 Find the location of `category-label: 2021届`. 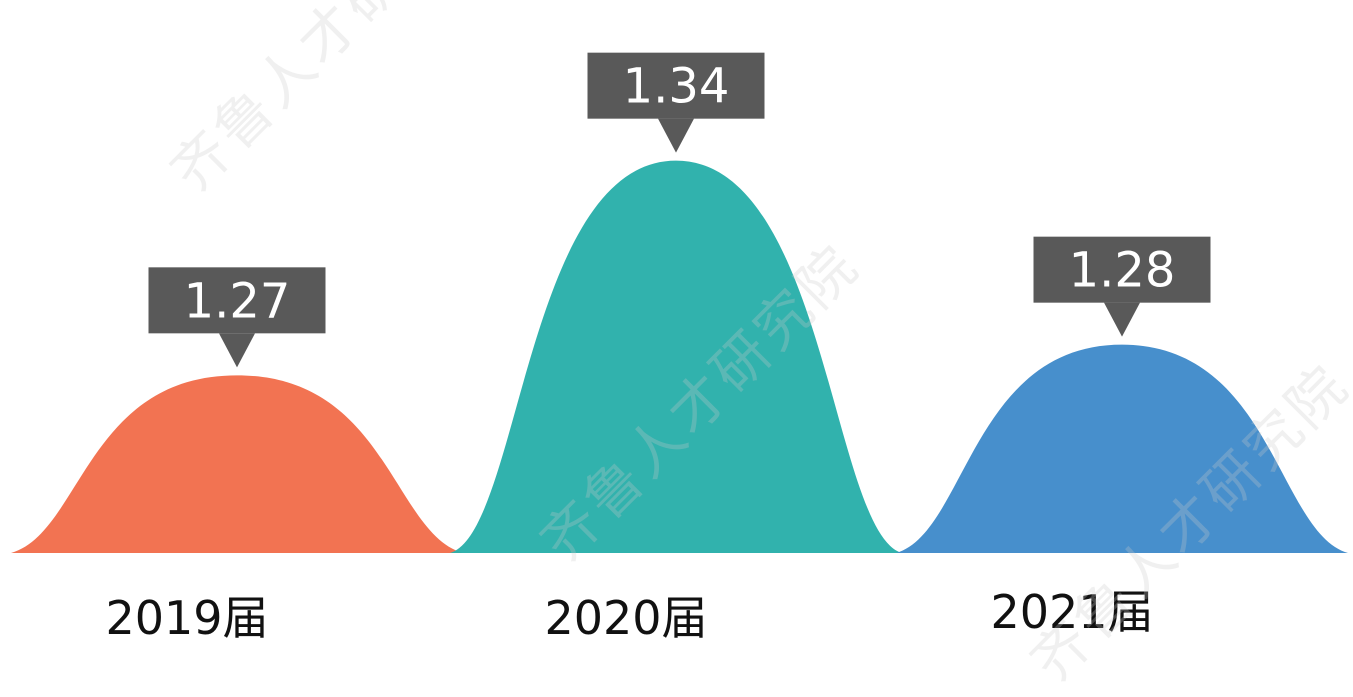

category-label: 2021届 is located at coordinates (1071, 612).